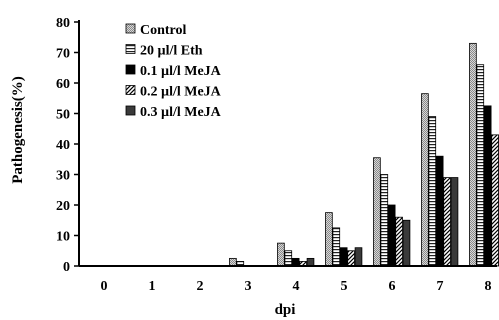  What do you see at coordinates (63, 54) in the screenshot?
I see `y-tick-label: 70` at bounding box center [63, 54].